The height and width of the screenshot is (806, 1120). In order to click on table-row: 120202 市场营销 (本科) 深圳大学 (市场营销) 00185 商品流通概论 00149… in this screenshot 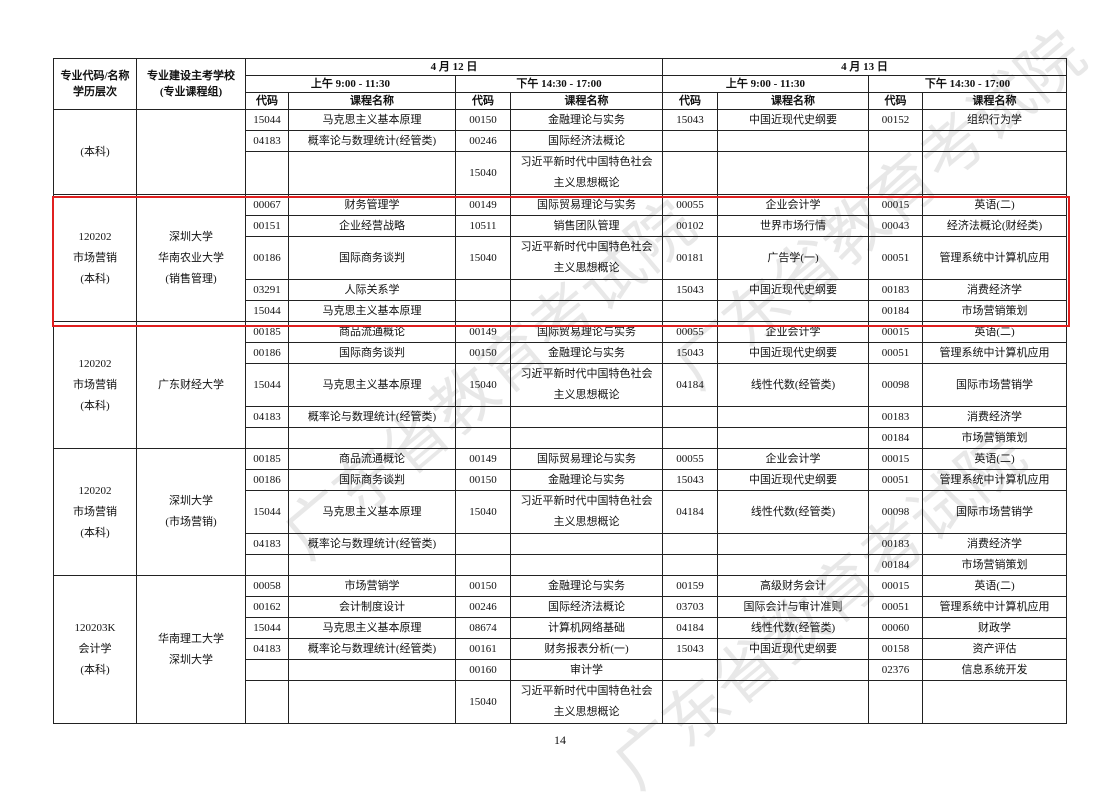, I will do `click(560, 512)`.